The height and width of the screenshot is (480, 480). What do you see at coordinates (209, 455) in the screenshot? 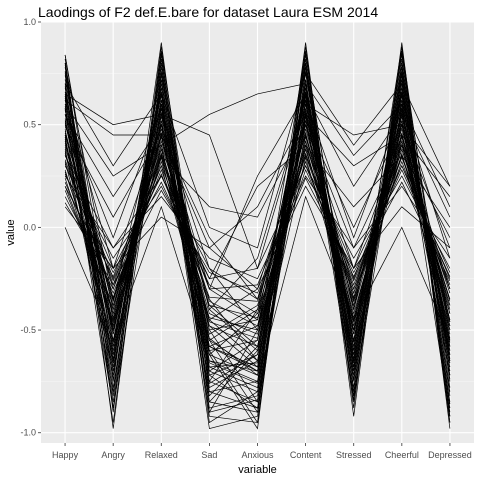
I see `x-tick-label-sad: Sad` at bounding box center [209, 455].